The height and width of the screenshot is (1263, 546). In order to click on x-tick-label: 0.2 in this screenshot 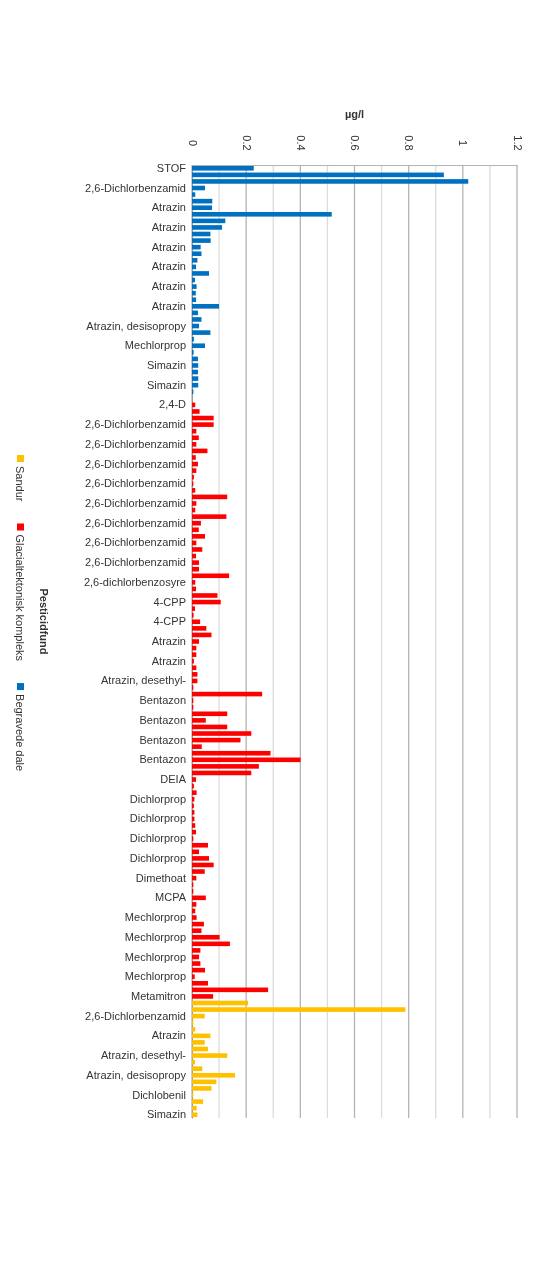, I will do `click(246, 143)`.